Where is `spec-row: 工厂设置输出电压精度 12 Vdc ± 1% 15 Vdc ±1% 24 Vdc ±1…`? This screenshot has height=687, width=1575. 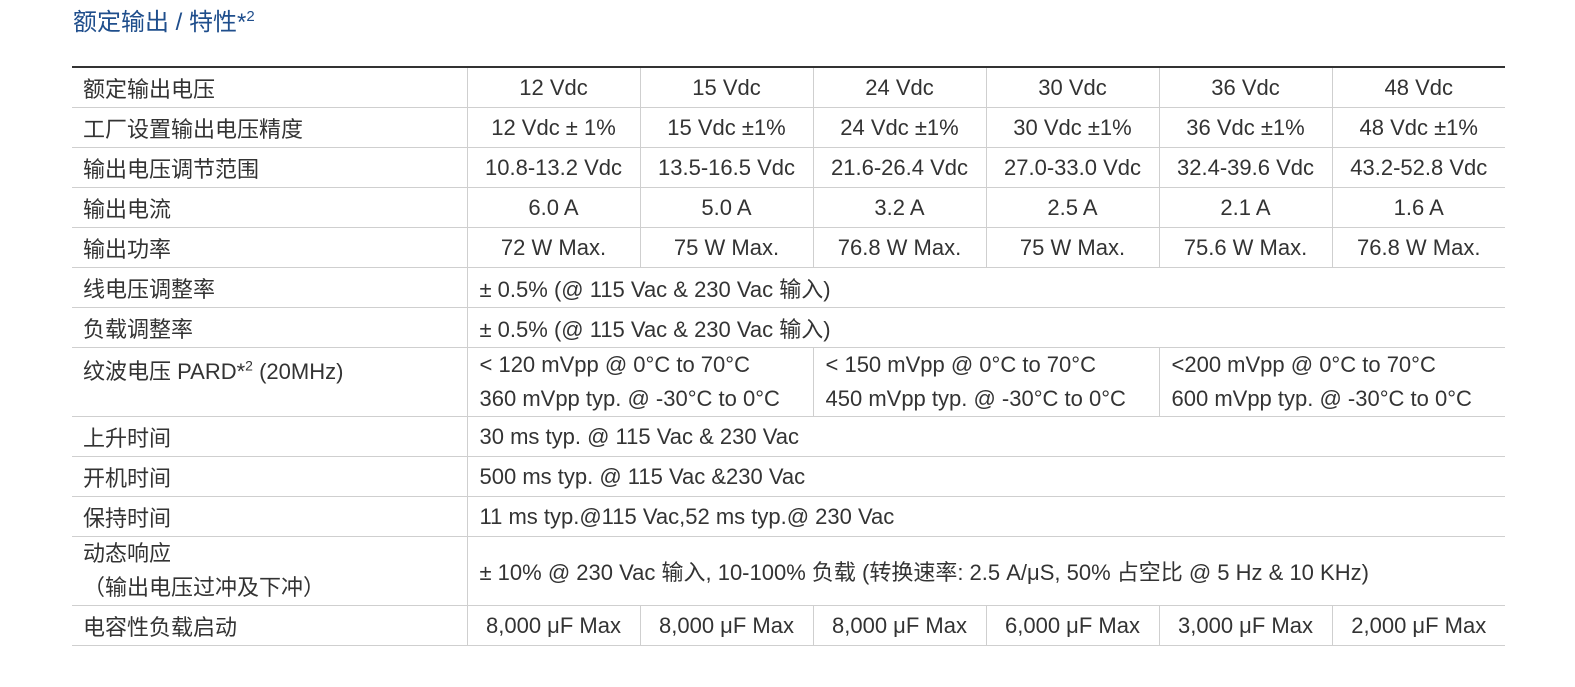
spec-row: 工厂设置输出电压精度 12 Vdc ± 1% 15 Vdc ±1% 24 Vdc ±1… is located at coordinates (788, 127).